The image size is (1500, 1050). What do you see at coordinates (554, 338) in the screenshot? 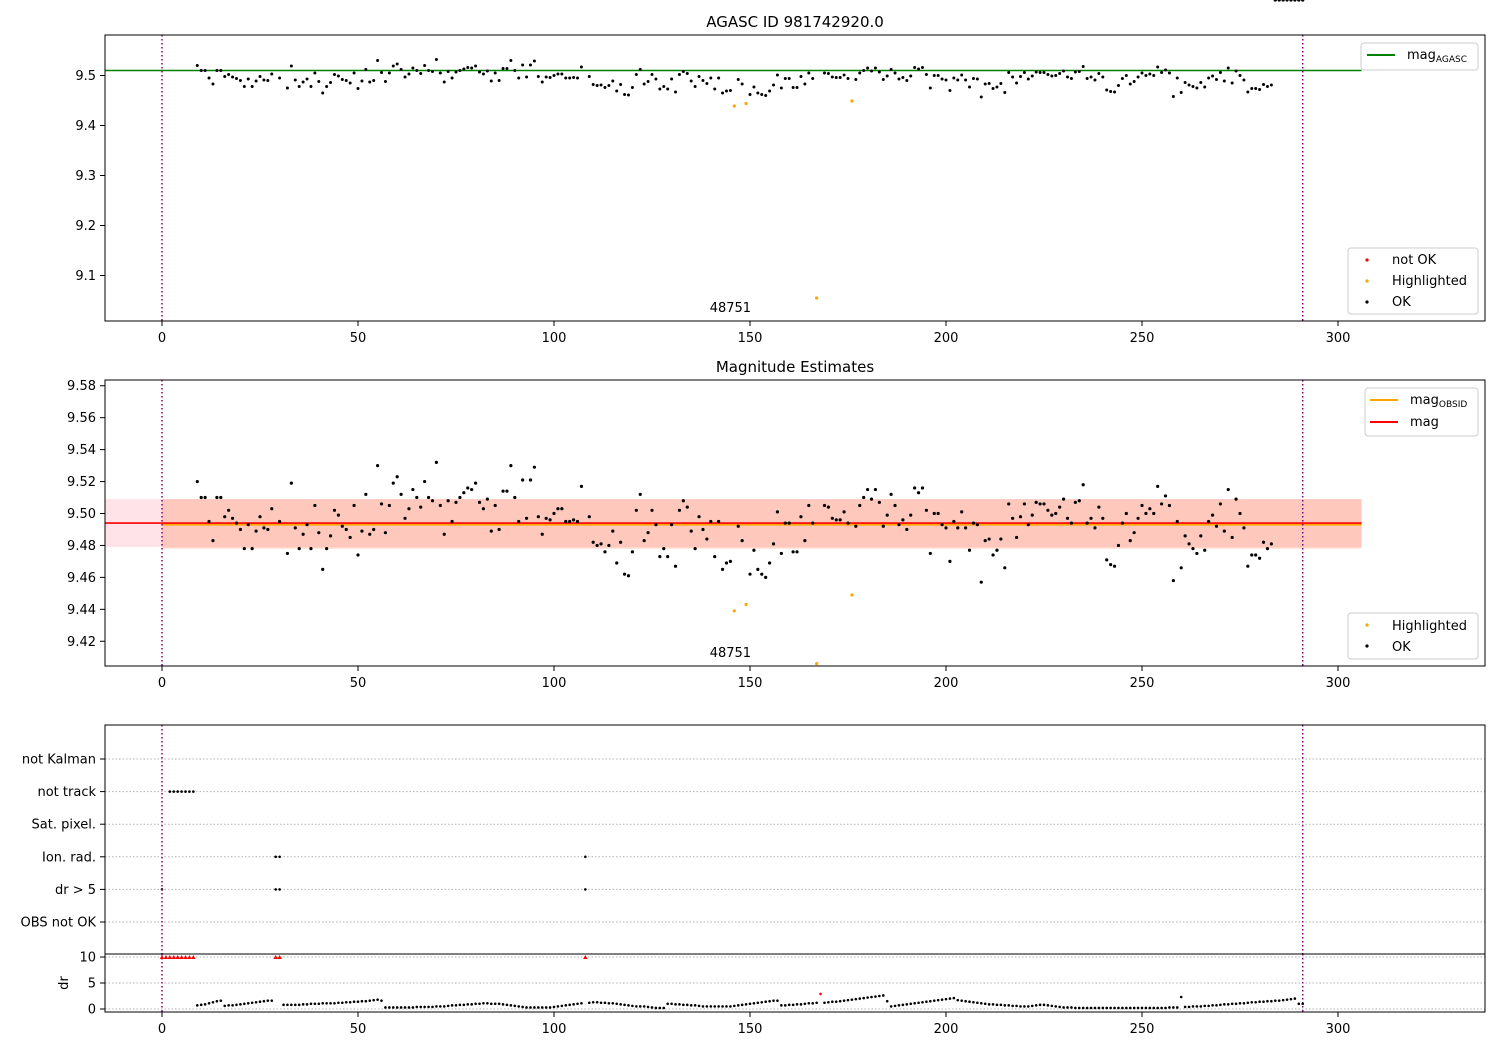
I see `agasc-xtick-label: 100` at bounding box center [554, 338].